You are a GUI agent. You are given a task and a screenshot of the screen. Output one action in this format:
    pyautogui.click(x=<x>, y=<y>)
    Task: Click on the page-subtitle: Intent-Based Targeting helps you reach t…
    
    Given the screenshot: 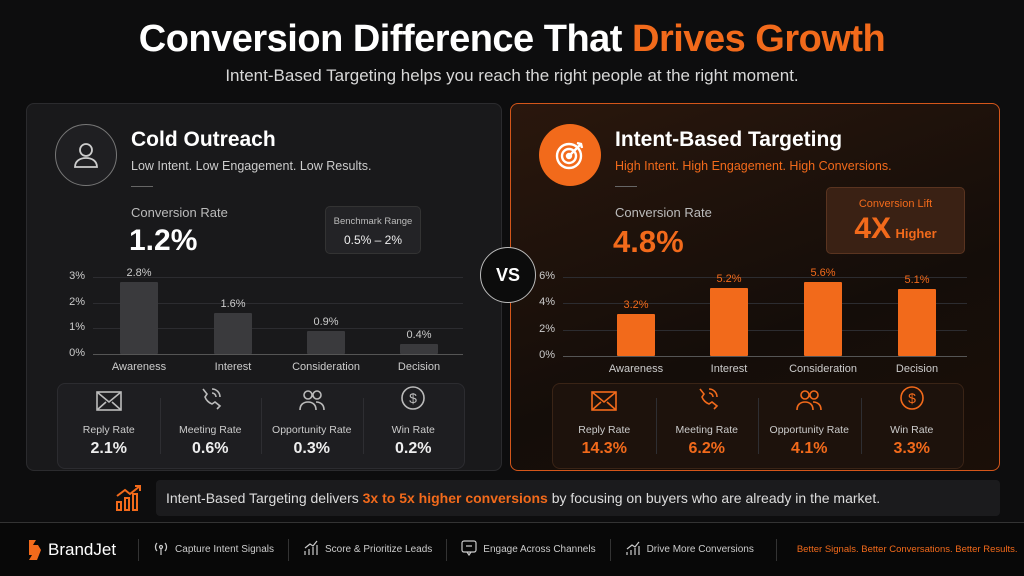 What is the action you would take?
    pyautogui.click(x=512, y=75)
    